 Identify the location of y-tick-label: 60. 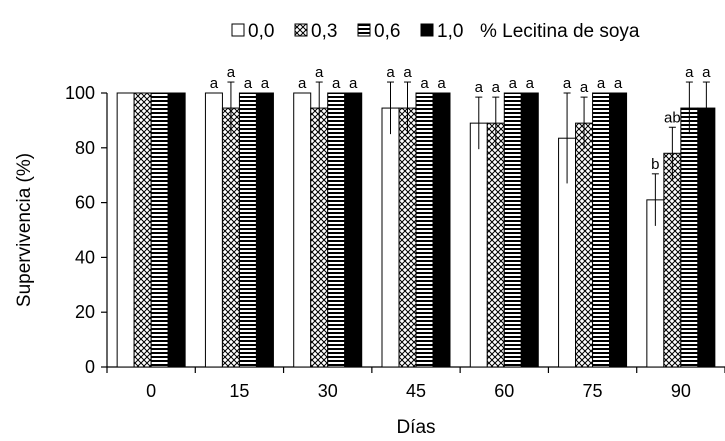
(85, 203).